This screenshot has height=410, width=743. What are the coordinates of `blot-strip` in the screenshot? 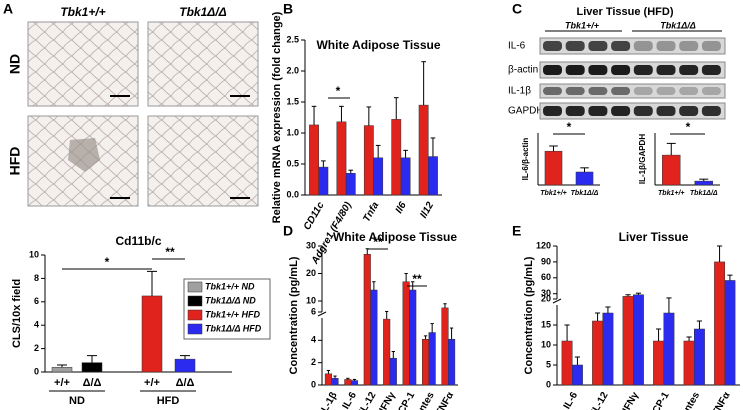 It's located at (632, 46).